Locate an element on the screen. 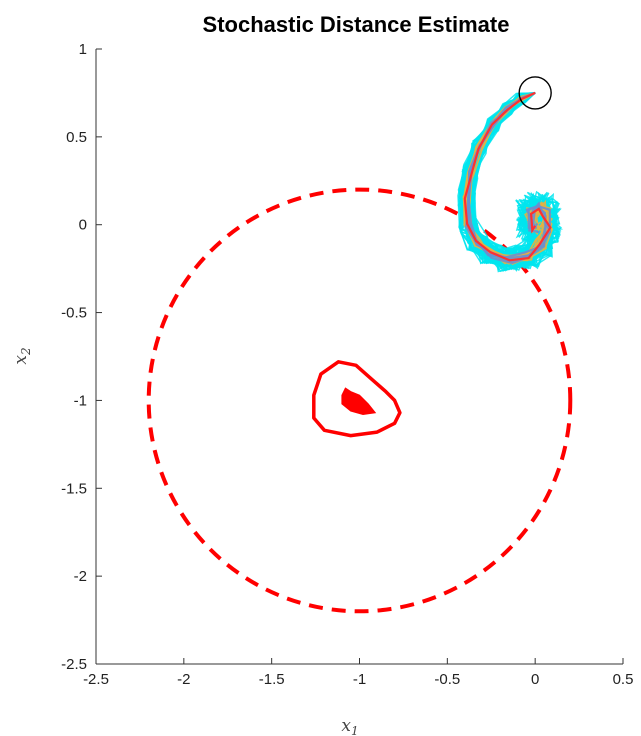 This screenshot has height=736, width=641. x-axis-label-subscript: 1 is located at coordinates (355, 730).